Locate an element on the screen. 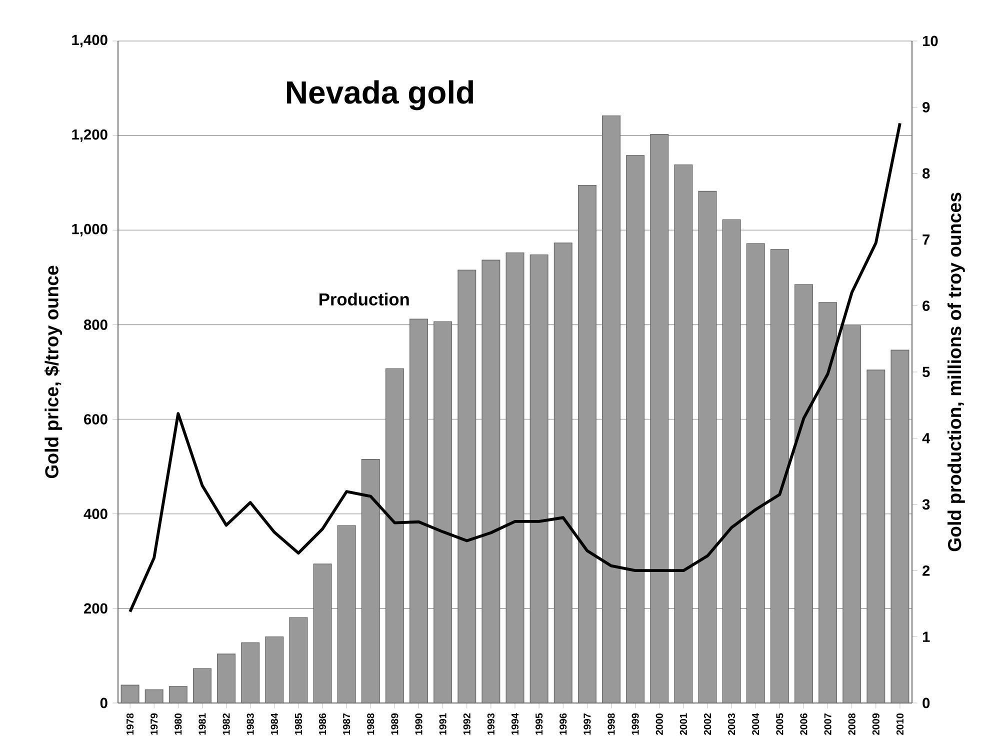  x-tick-label: 1986 is located at coordinates (322, 724).